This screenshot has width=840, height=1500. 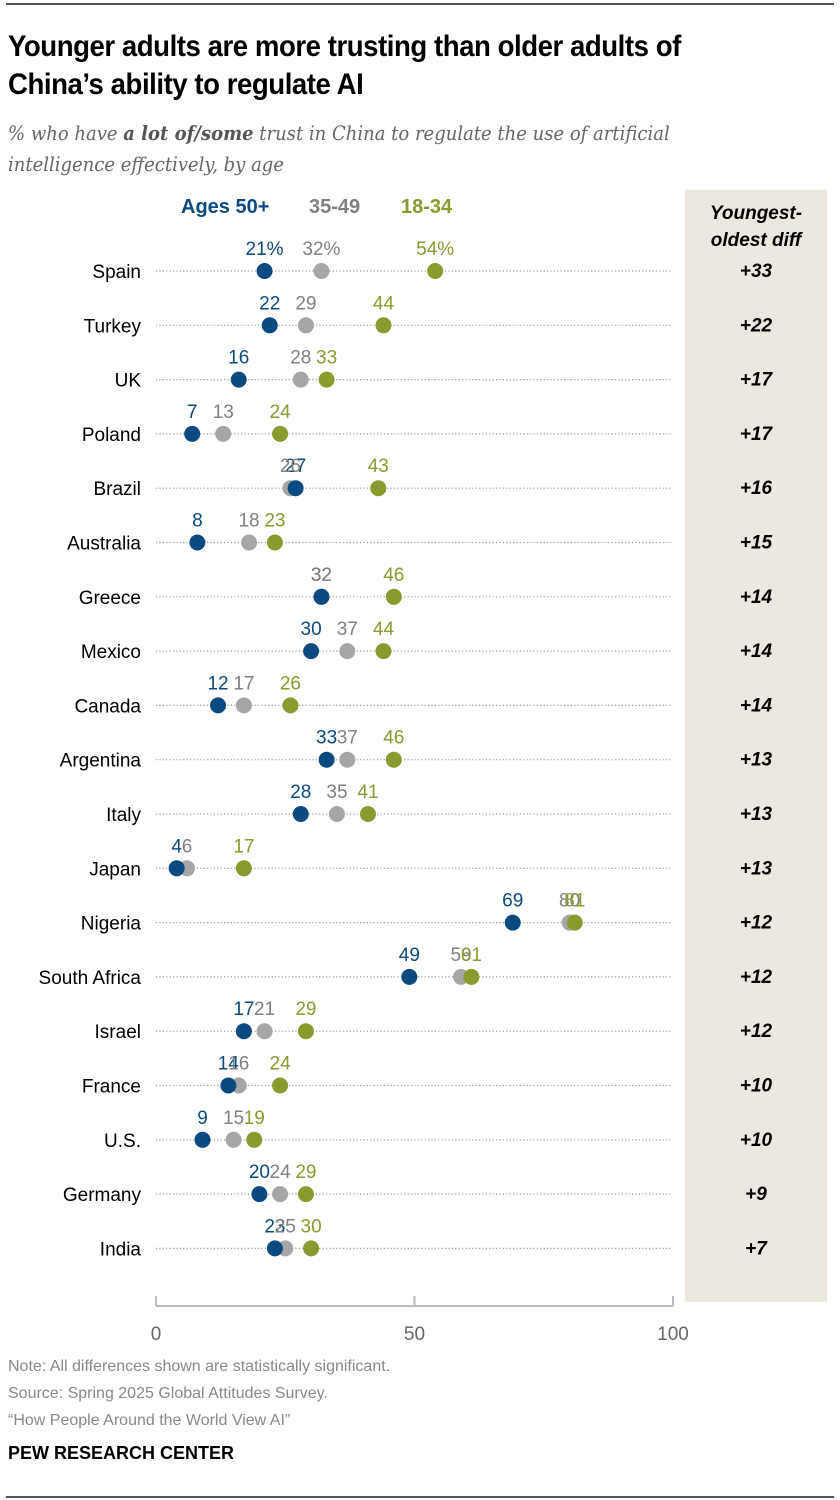 What do you see at coordinates (414, 1334) in the screenshot?
I see `x-tick-label: 50` at bounding box center [414, 1334].